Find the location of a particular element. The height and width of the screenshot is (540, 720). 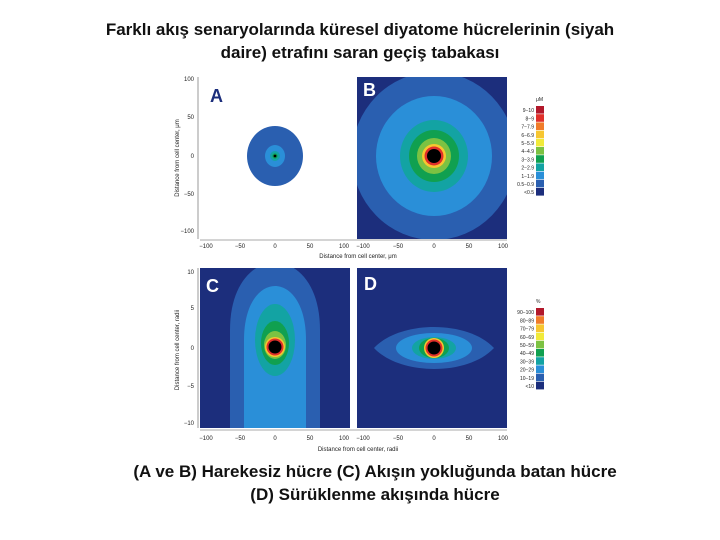

panel-c-cell is located at coordinates (275, 347).